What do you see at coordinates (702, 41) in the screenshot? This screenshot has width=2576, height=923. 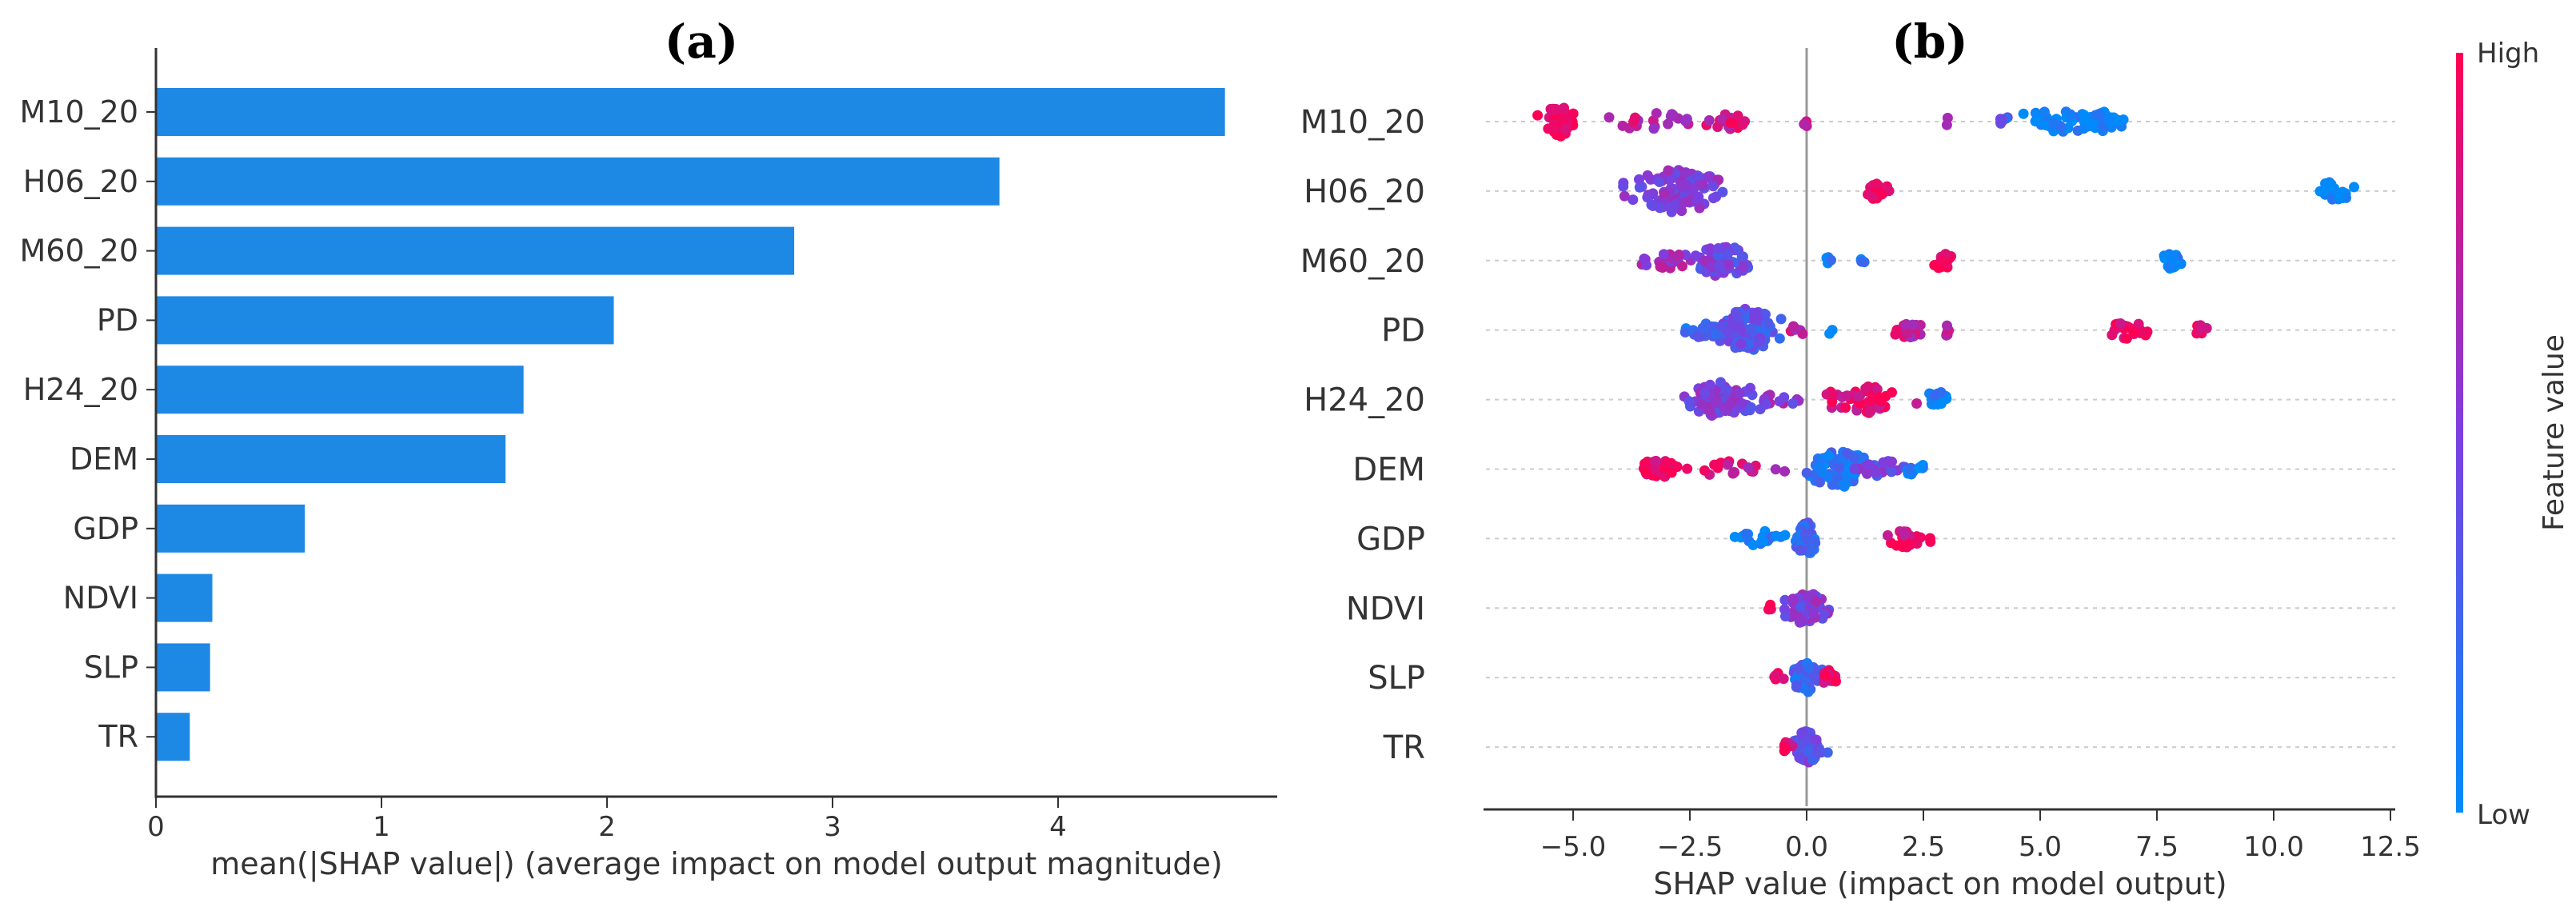 I see `panel-a-label: (a)` at bounding box center [702, 41].